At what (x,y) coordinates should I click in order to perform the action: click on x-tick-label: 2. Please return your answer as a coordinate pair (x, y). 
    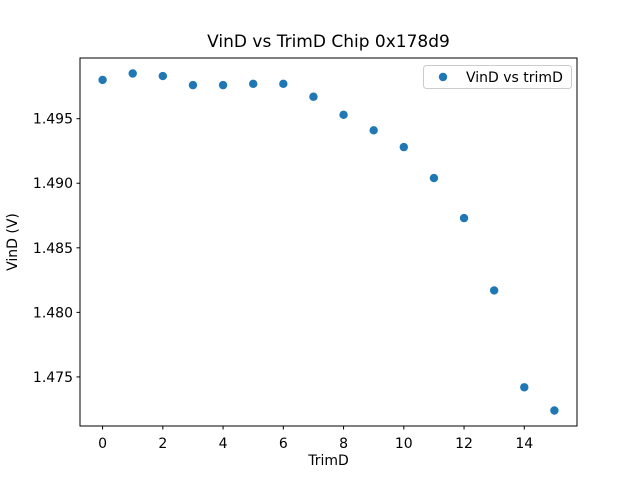
    Looking at the image, I should click on (162, 444).